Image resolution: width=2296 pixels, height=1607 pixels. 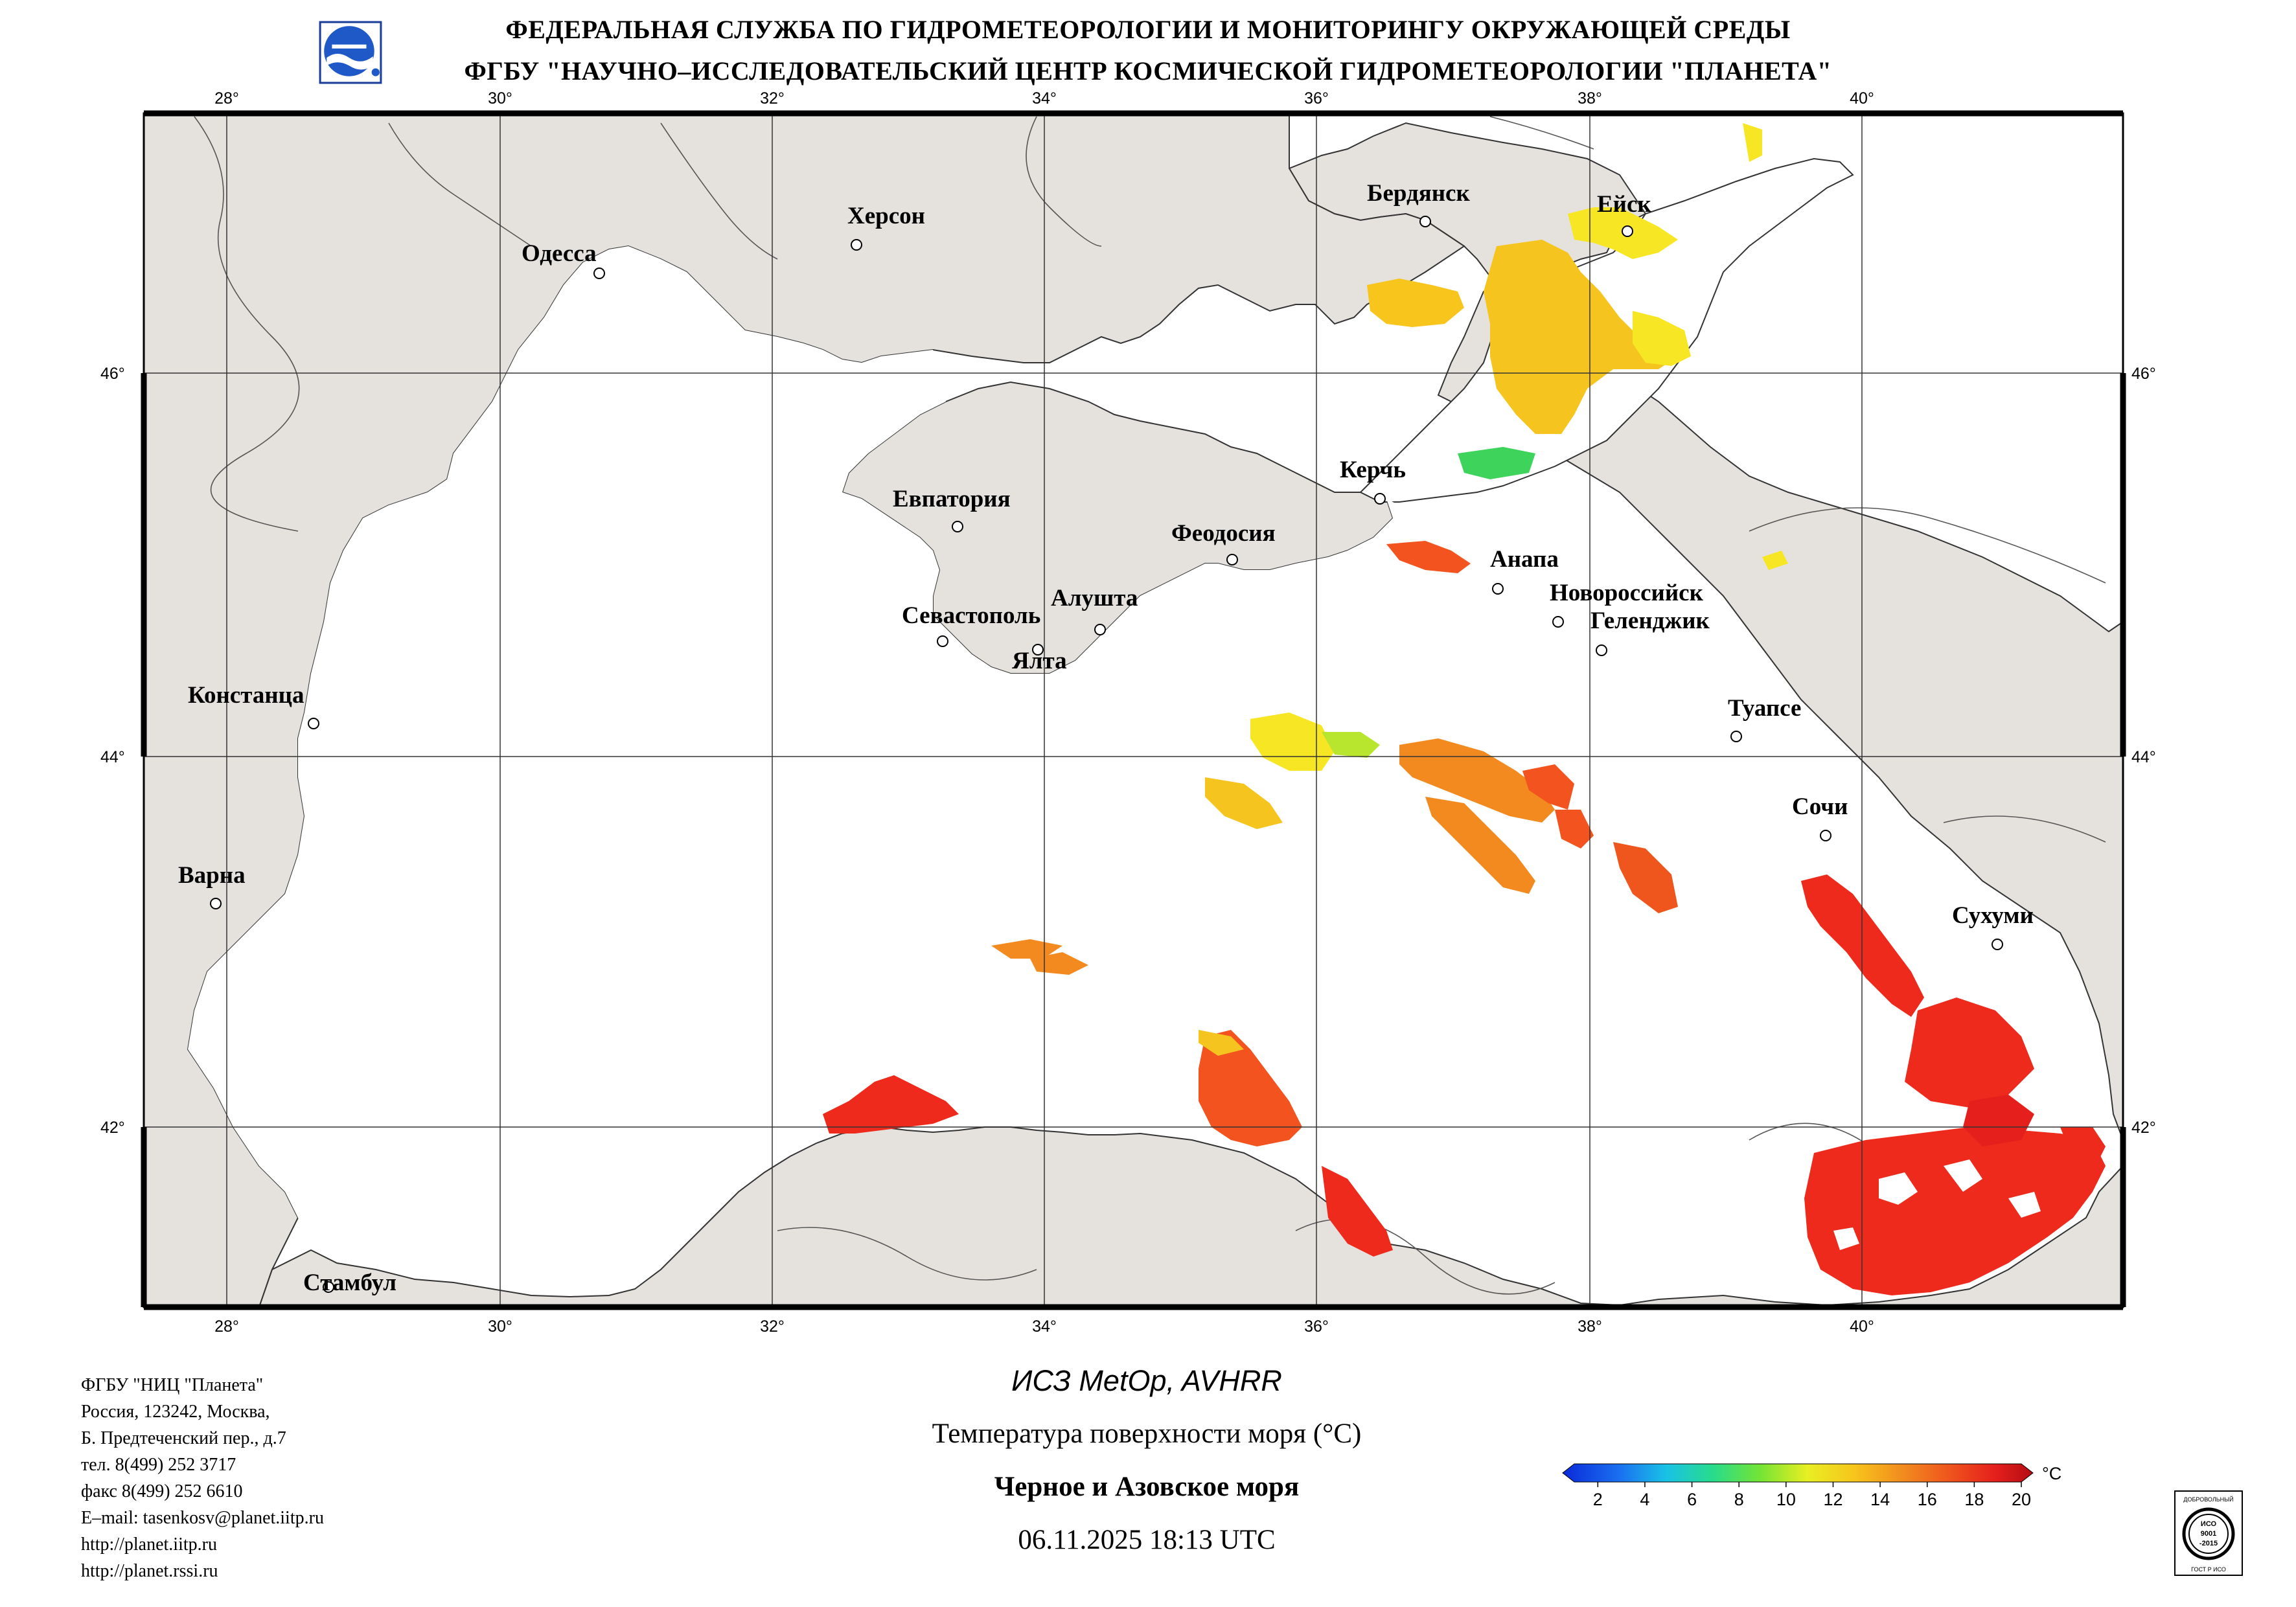 I want to click on city-label-sevastopol: Севастополь, so click(x=971, y=615).